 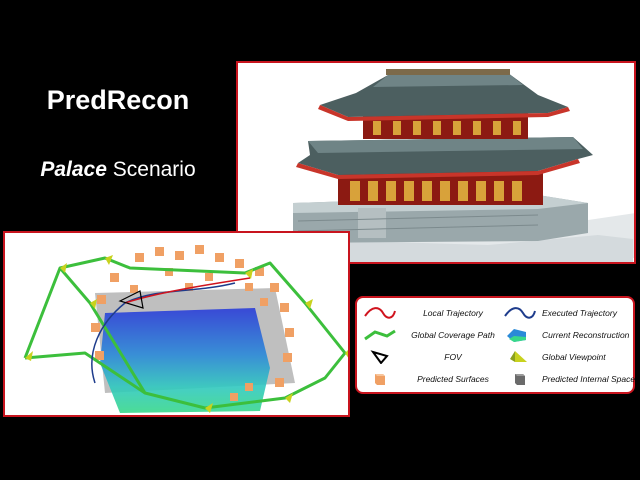 What do you see at coordinates (574, 357) in the screenshot?
I see `legend-label: Global Viewpoint` at bounding box center [574, 357].